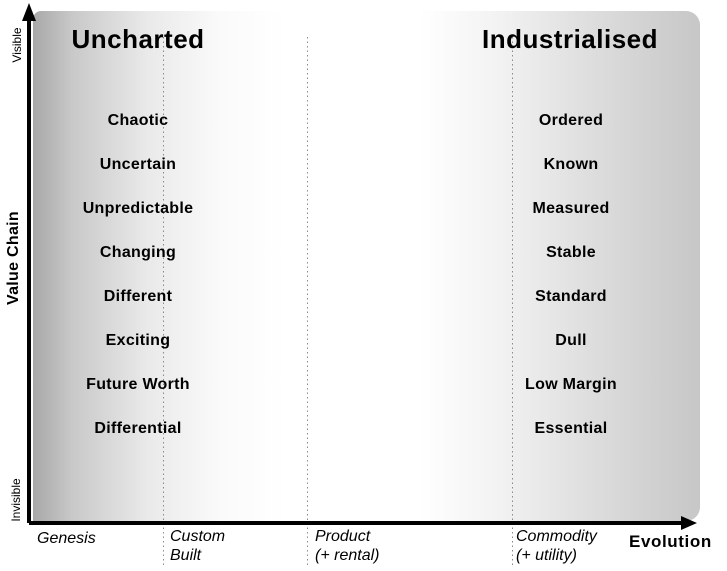  Describe the element at coordinates (571, 384) in the screenshot. I see `trait-low-margin: Low Margin` at that location.